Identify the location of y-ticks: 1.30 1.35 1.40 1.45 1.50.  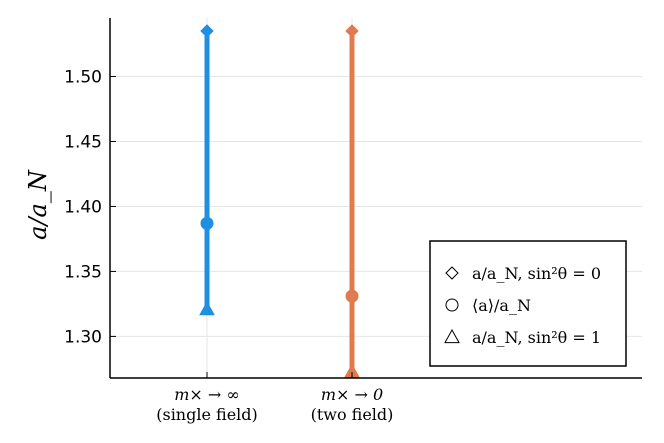
(90, 207).